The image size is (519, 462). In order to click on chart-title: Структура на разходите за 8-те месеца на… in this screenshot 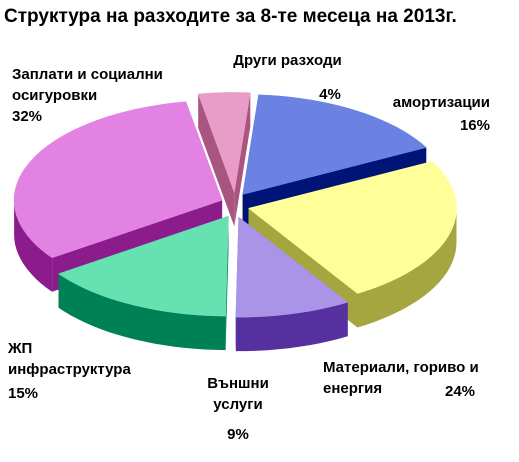, I will do `click(230, 16)`.